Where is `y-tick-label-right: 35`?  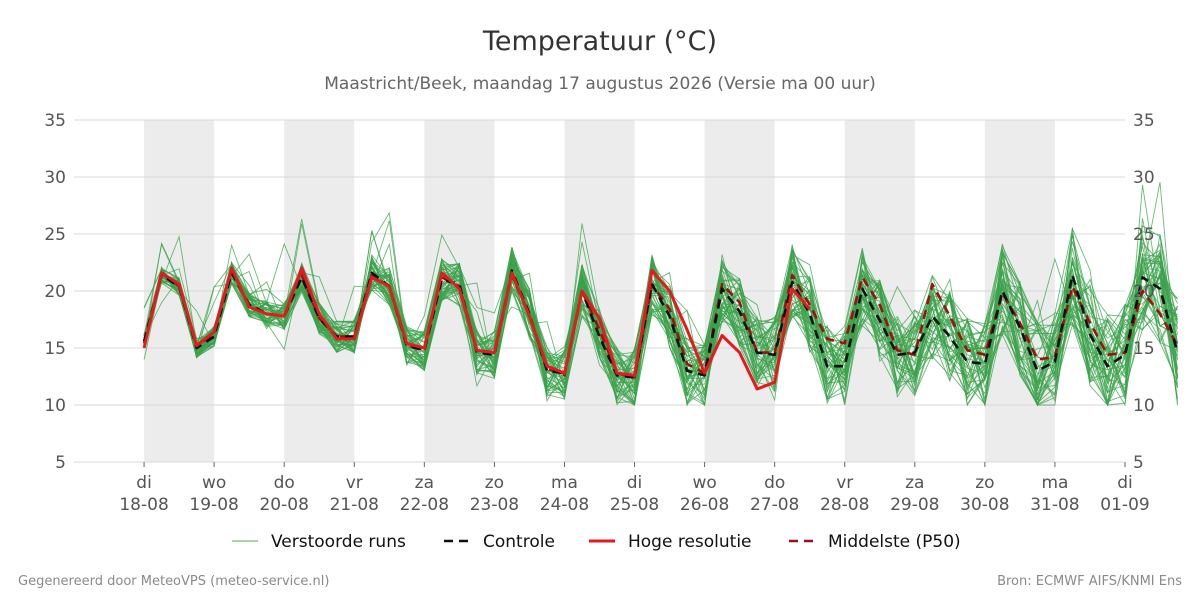 y-tick-label-right: 35 is located at coordinates (1144, 121).